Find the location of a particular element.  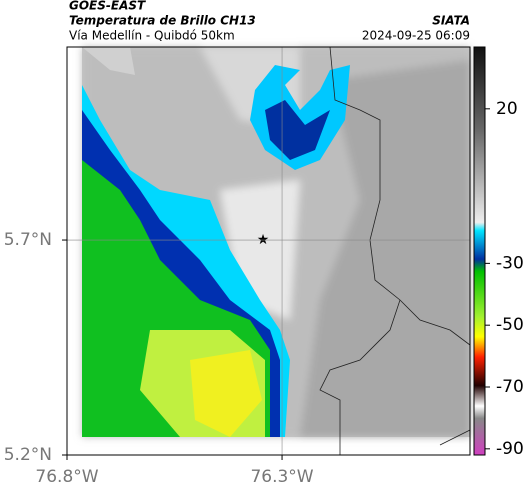

subtitle: Temperatura de Brillo CH13 is located at coordinates (162, 21).